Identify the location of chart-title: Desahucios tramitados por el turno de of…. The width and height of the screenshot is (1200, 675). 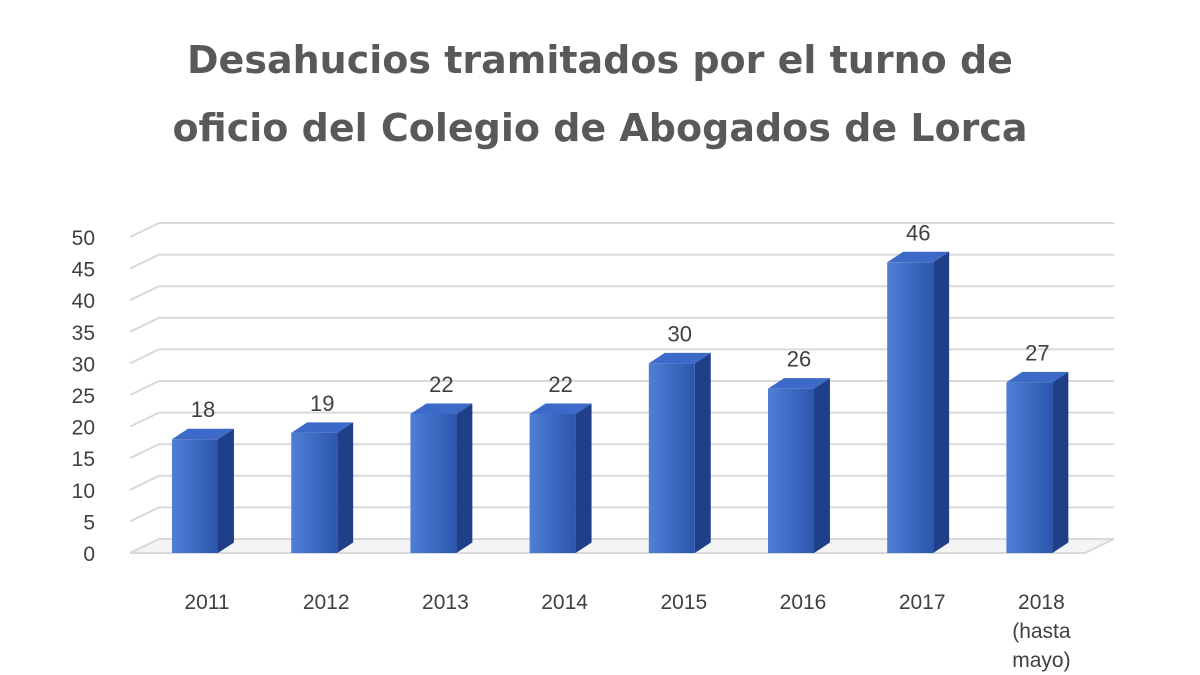
(599, 94).